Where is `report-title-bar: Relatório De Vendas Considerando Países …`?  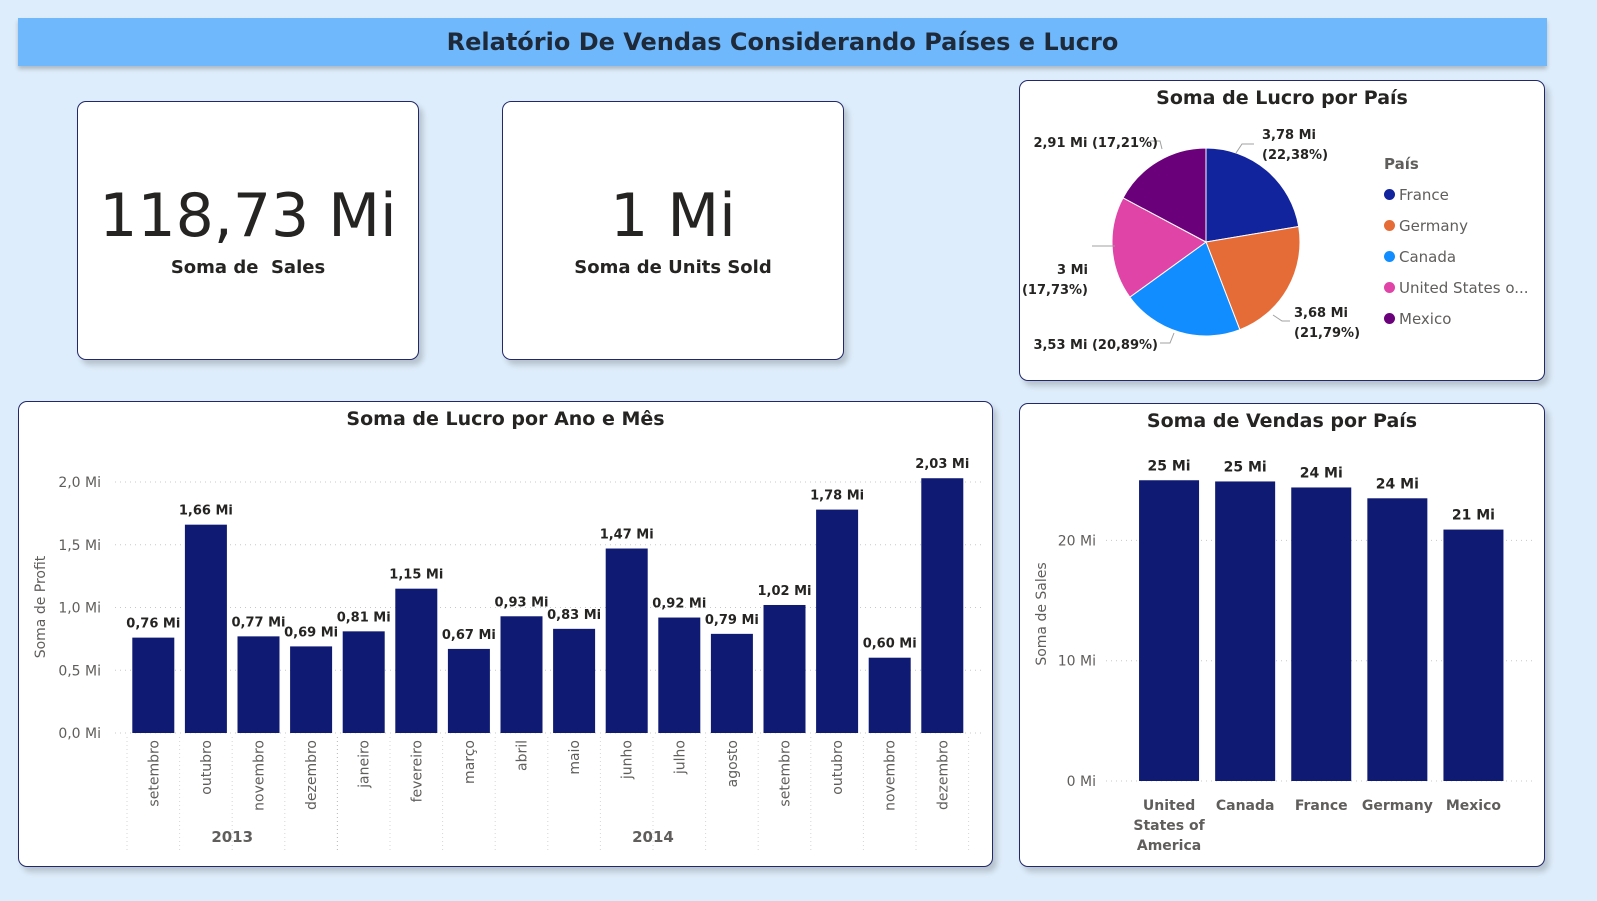
report-title-bar: Relatório De Vendas Considerando Países … is located at coordinates (782, 42).